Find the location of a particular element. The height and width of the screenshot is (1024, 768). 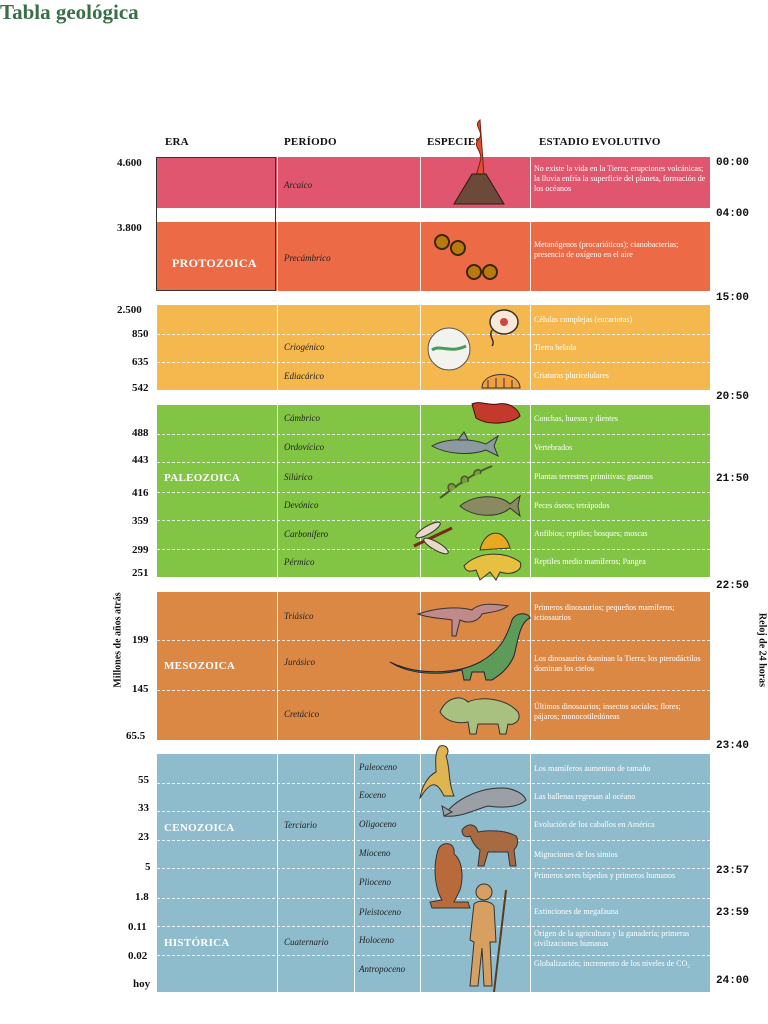

cell-icon is located at coordinates (504, 328).